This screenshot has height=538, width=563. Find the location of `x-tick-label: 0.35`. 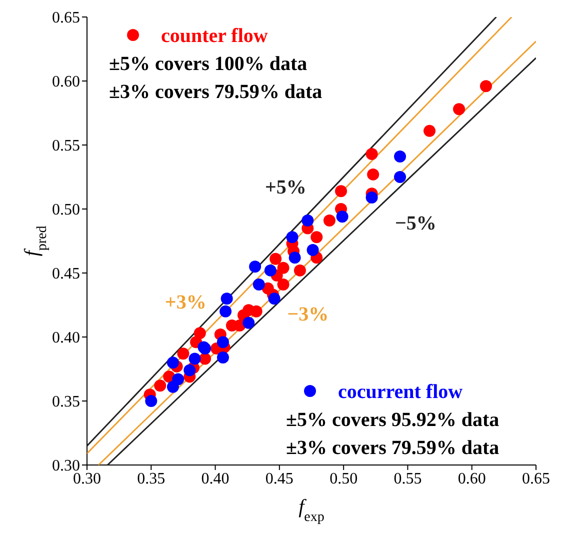

x-tick-label: 0.35 is located at coordinates (151, 479).